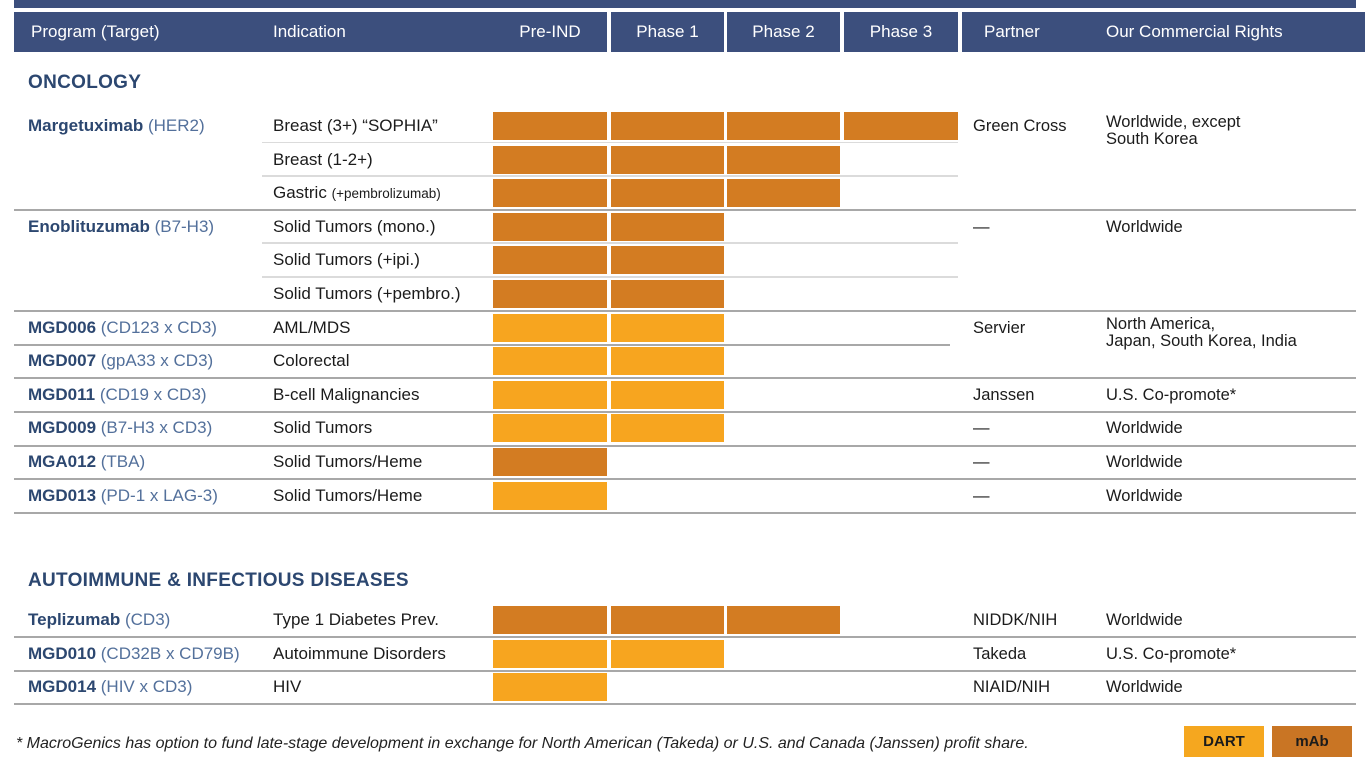  What do you see at coordinates (153, 394) in the screenshot?
I see `program-target: (CD19 x CD3)` at bounding box center [153, 394].